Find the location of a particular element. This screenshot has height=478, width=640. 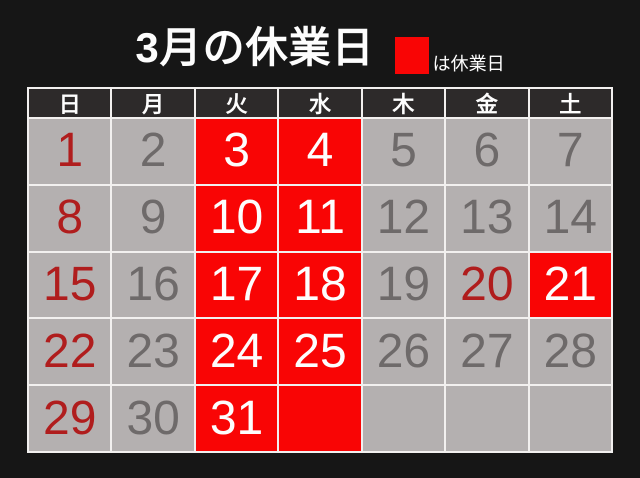

calendar-cell: 7 is located at coordinates (570, 151).